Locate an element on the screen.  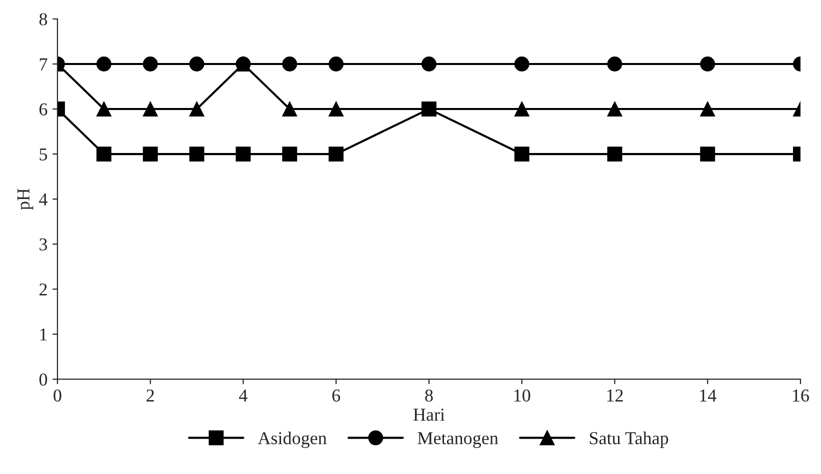
legend-label: Metanogen is located at coordinates (458, 440).